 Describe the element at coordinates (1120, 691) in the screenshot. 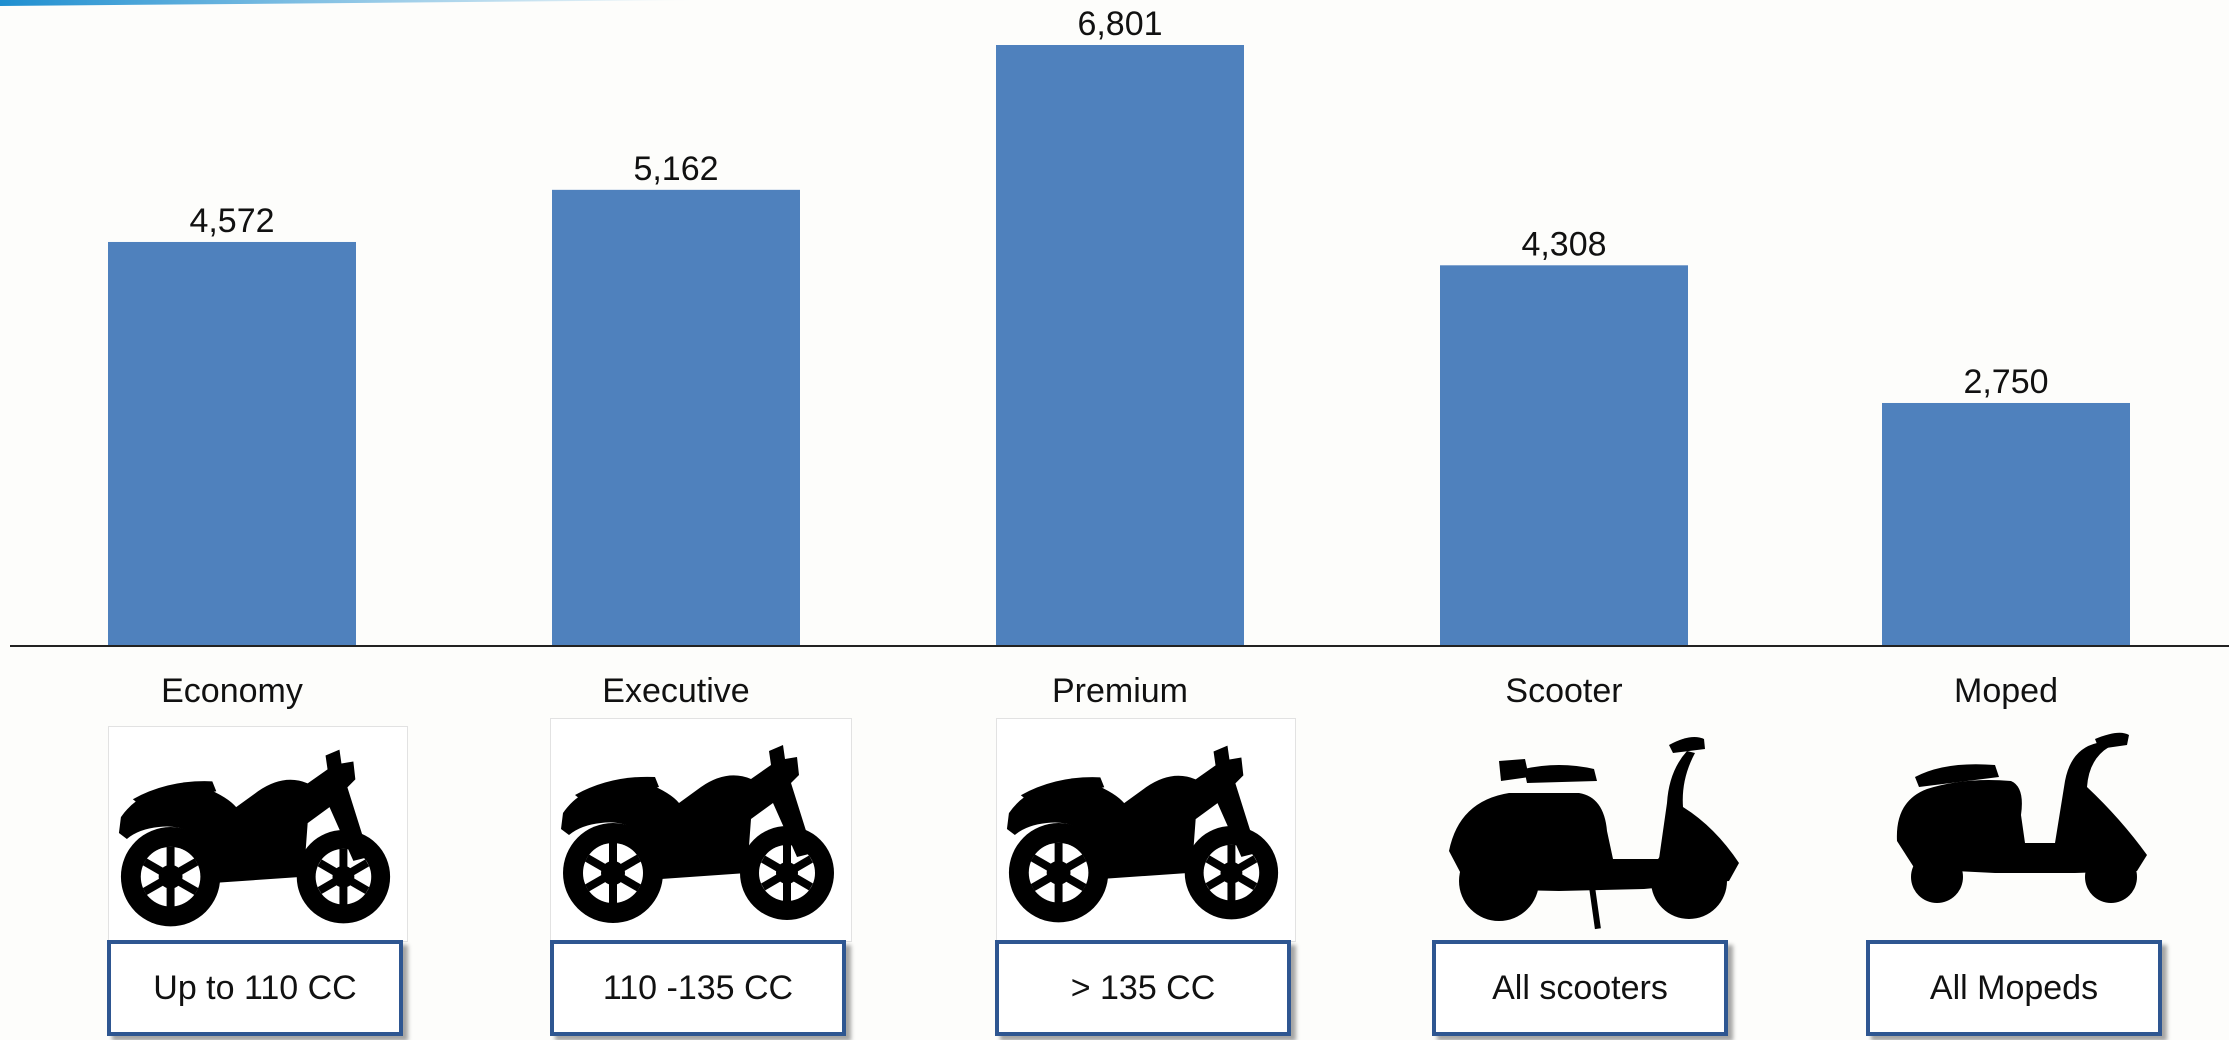

I see `category-label-premium: Premium` at that location.